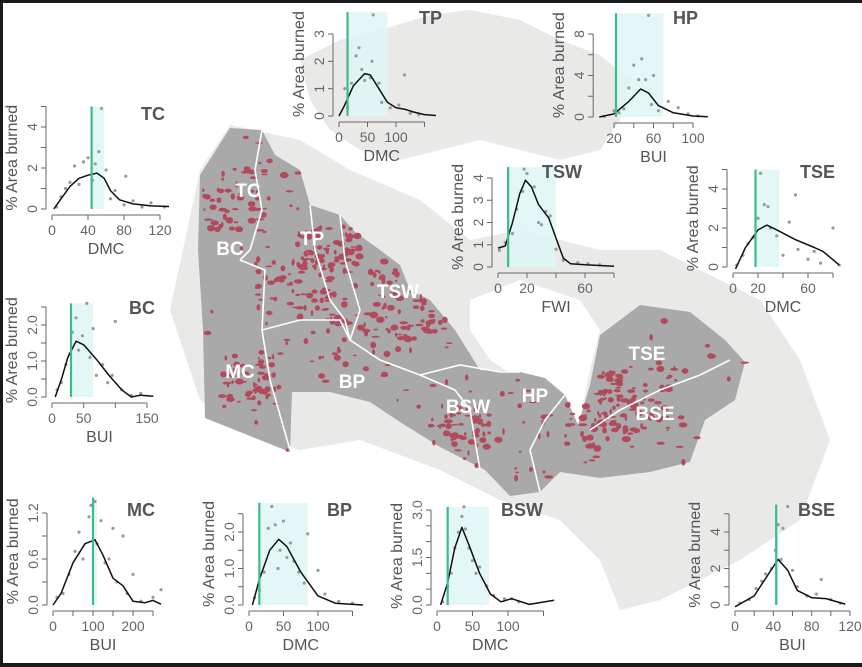 The width and height of the screenshot is (862, 667). Describe the element at coordinates (478, 200) in the screenshot. I see `y-tick-label: 3` at that location.